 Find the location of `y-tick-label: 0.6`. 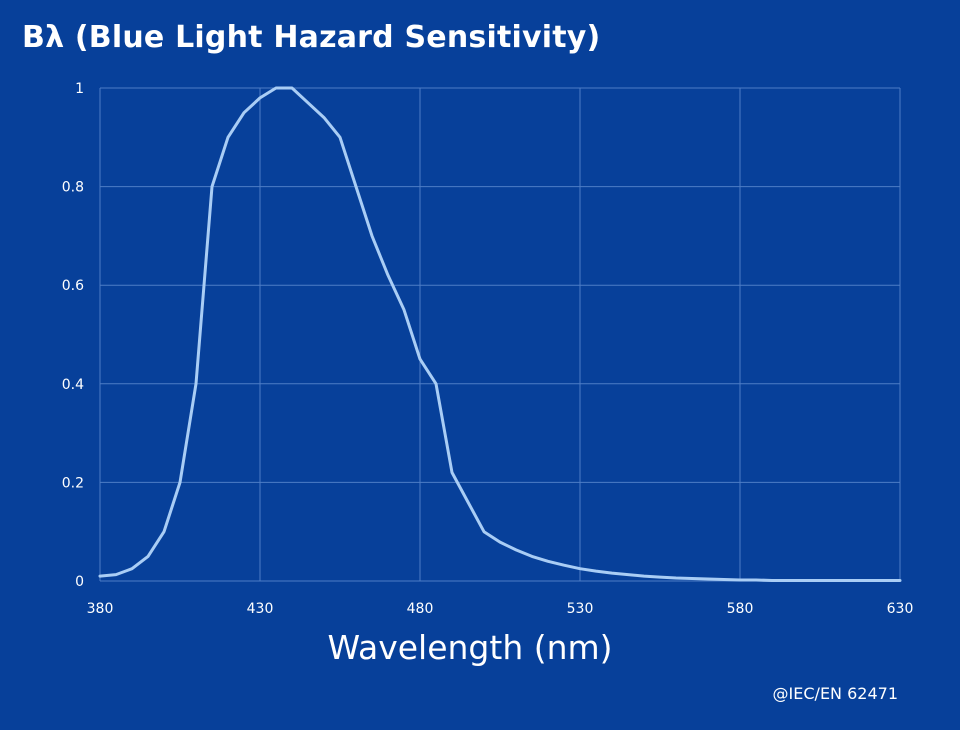

y-tick-label: 0.6 is located at coordinates (73, 286).